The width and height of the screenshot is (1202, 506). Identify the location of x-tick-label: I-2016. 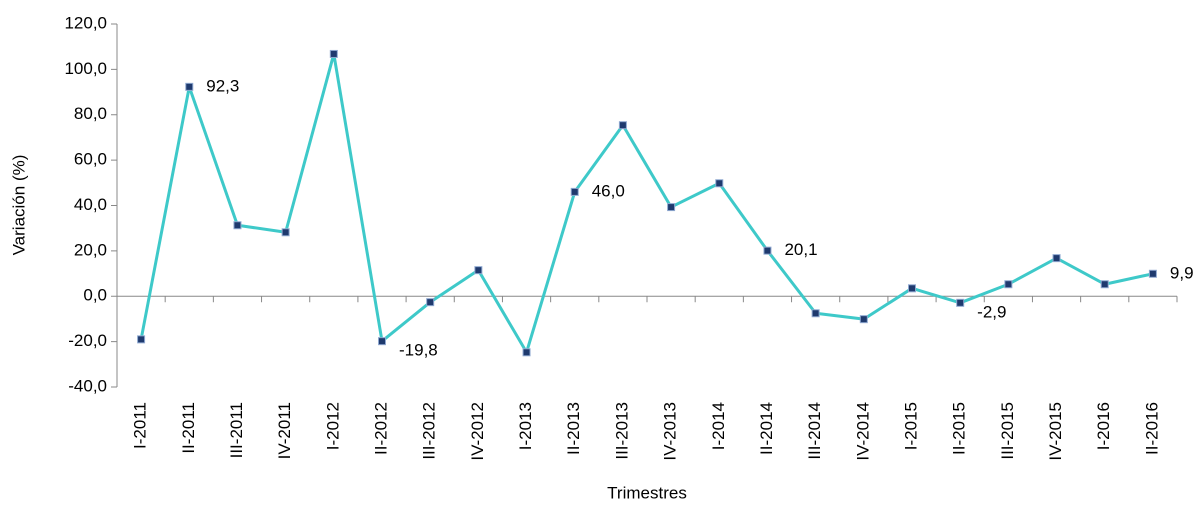
(1103, 426).